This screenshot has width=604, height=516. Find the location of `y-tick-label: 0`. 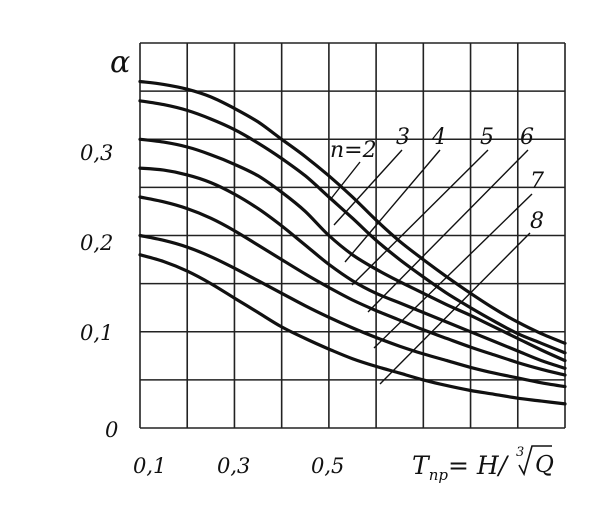

y-tick-label: 0 is located at coordinates (111, 430).